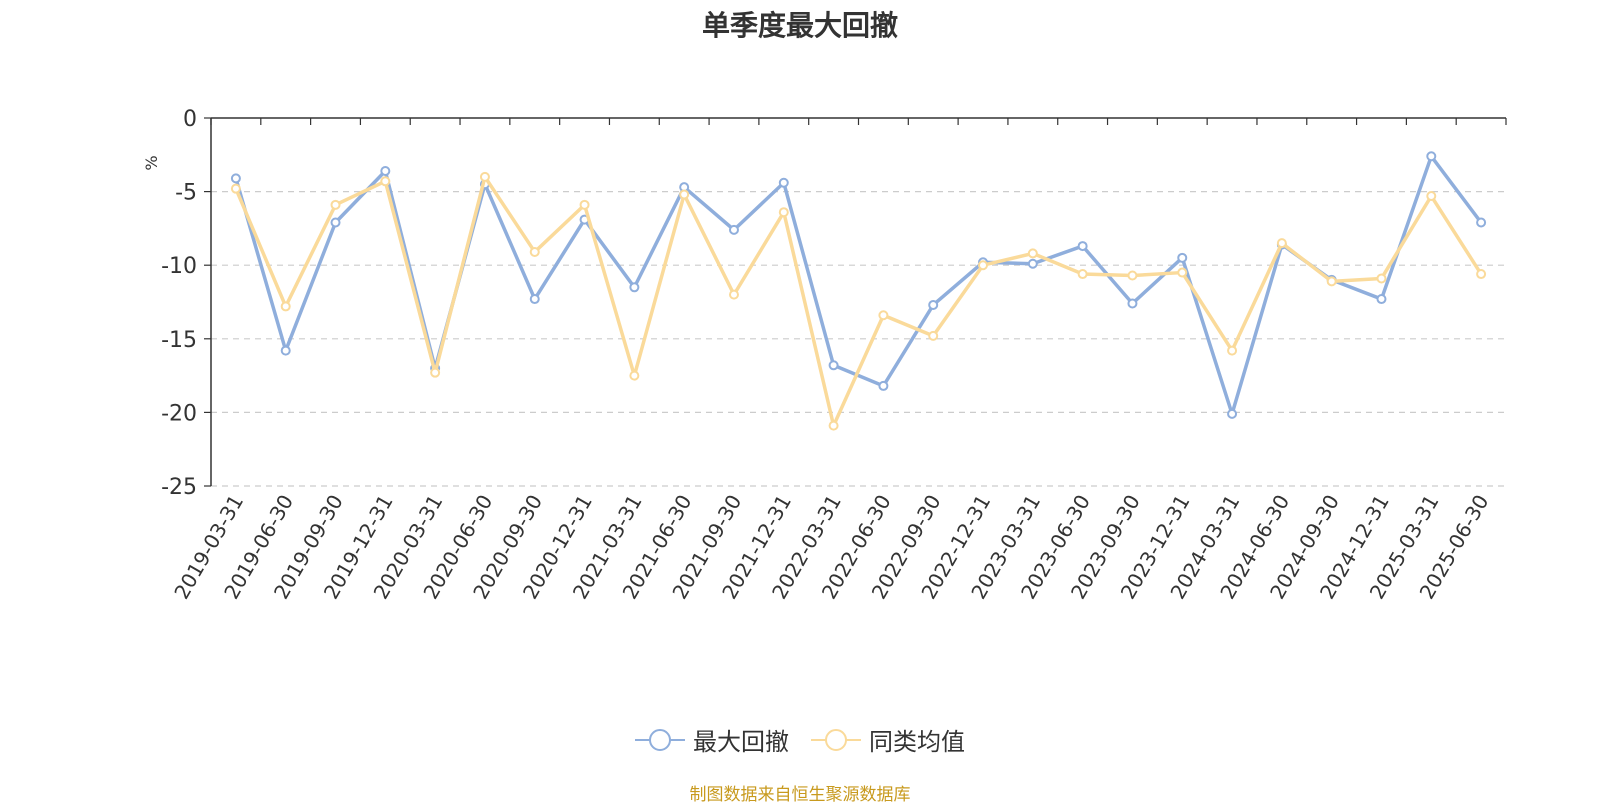 The height and width of the screenshot is (805, 1600). I want to click on legend-label-max-drawdown: 最大回撤, so click(741, 742).